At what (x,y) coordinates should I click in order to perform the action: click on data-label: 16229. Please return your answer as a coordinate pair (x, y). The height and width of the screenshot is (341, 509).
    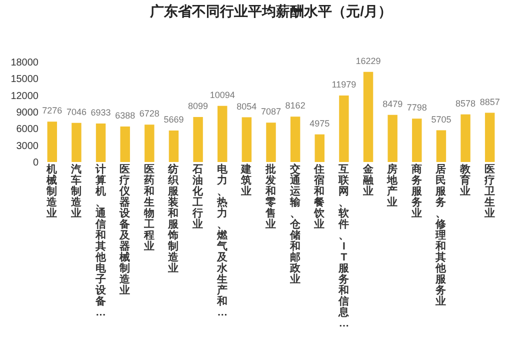
    Looking at the image, I should click on (368, 61).